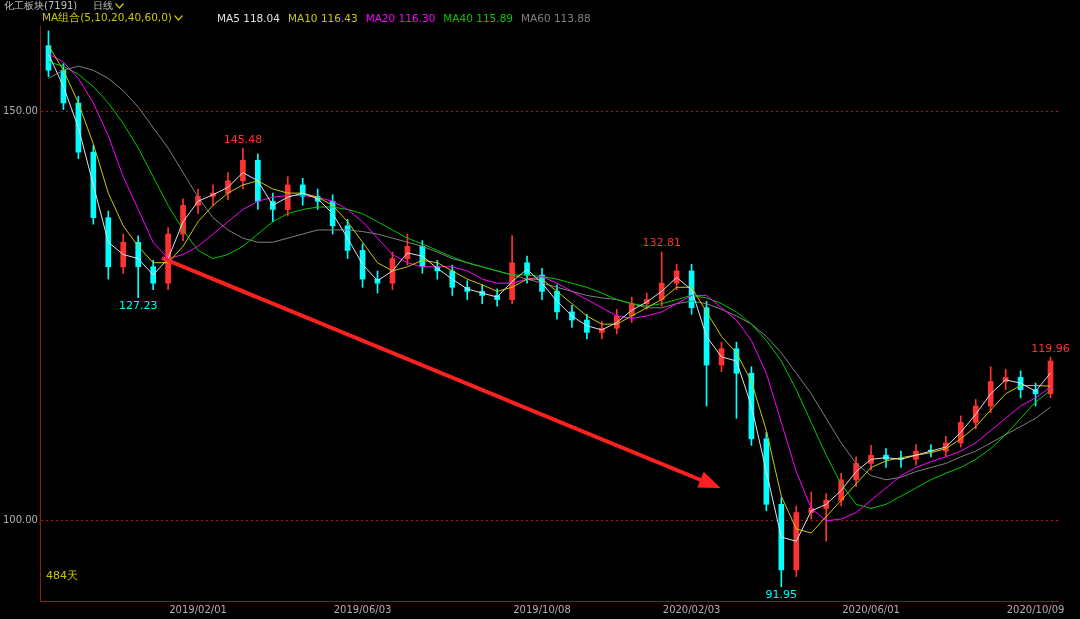  Describe the element at coordinates (107, 18) in the screenshot. I see `legend-title: MA组合(5,10,20,40,60,0)` at that location.